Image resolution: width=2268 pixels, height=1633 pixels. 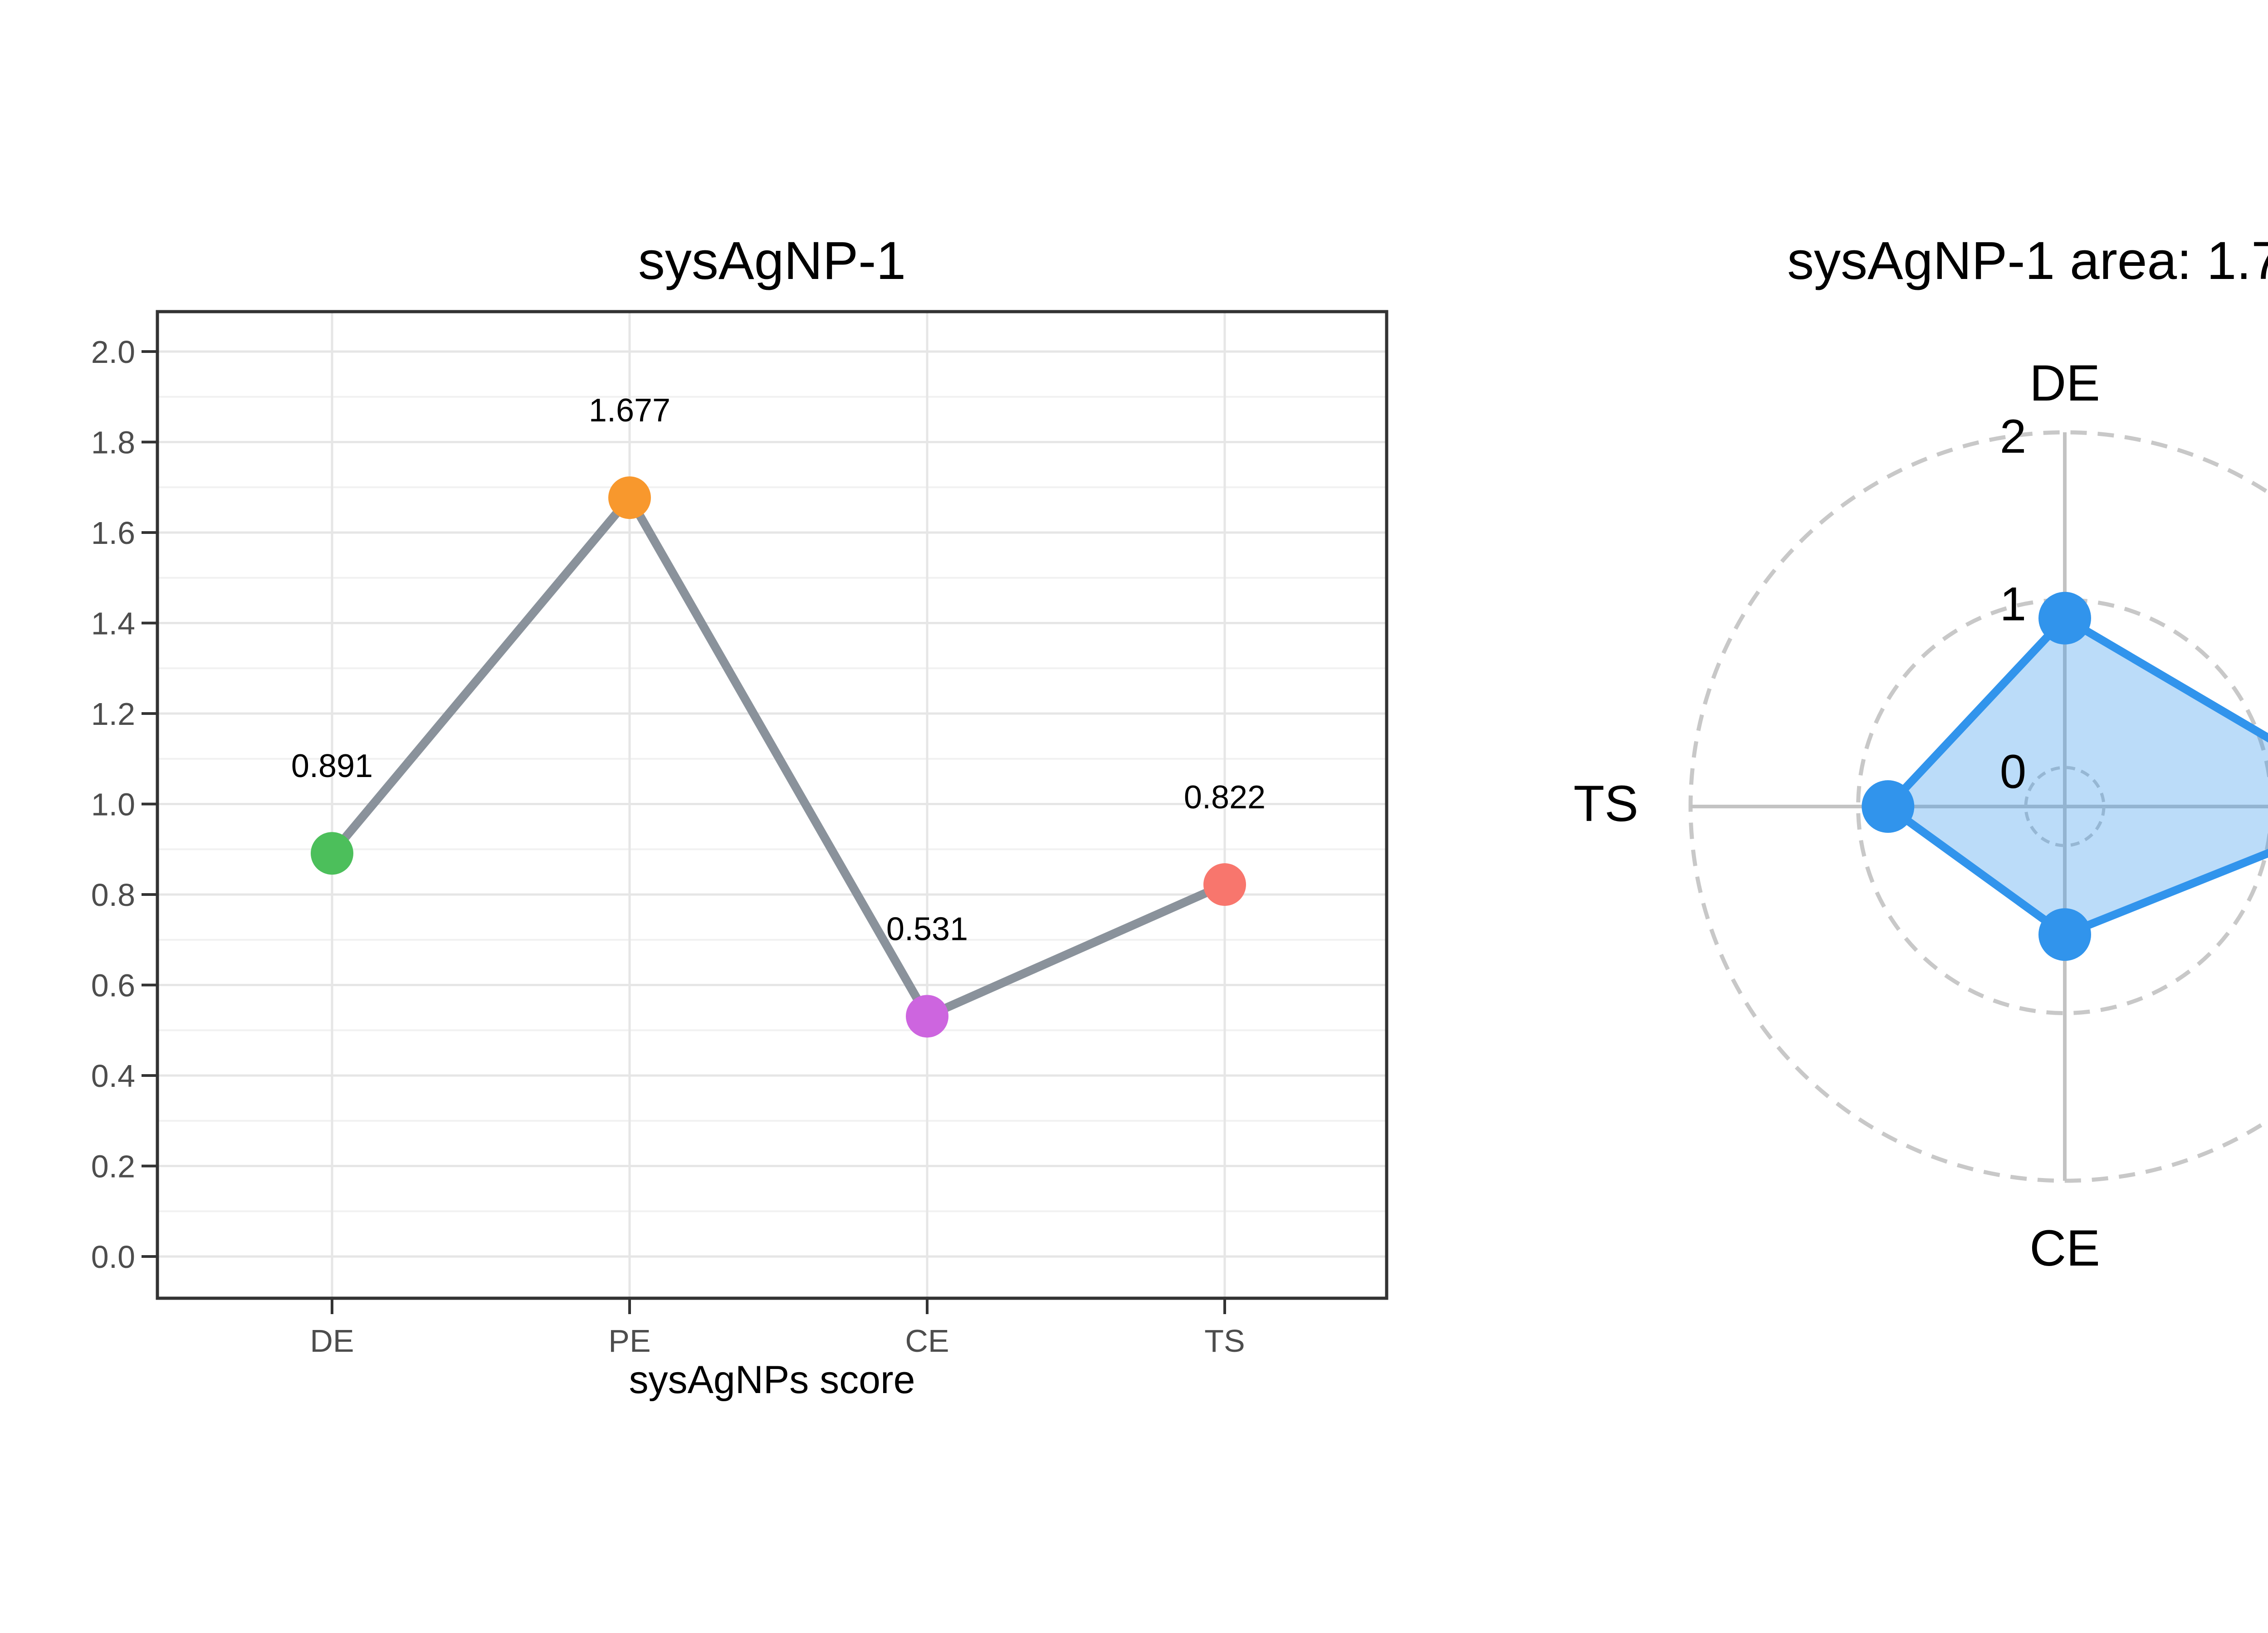 I want to click on value-label-PE: 1.677, so click(x=629, y=410).